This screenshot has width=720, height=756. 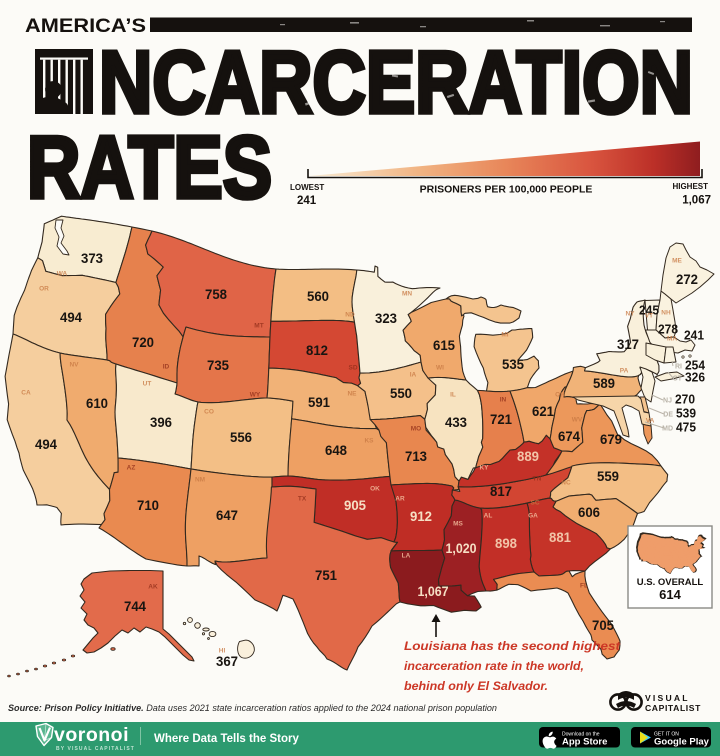 What do you see at coordinates (444, 345) in the screenshot?
I see `svg-text: 615` at bounding box center [444, 345].